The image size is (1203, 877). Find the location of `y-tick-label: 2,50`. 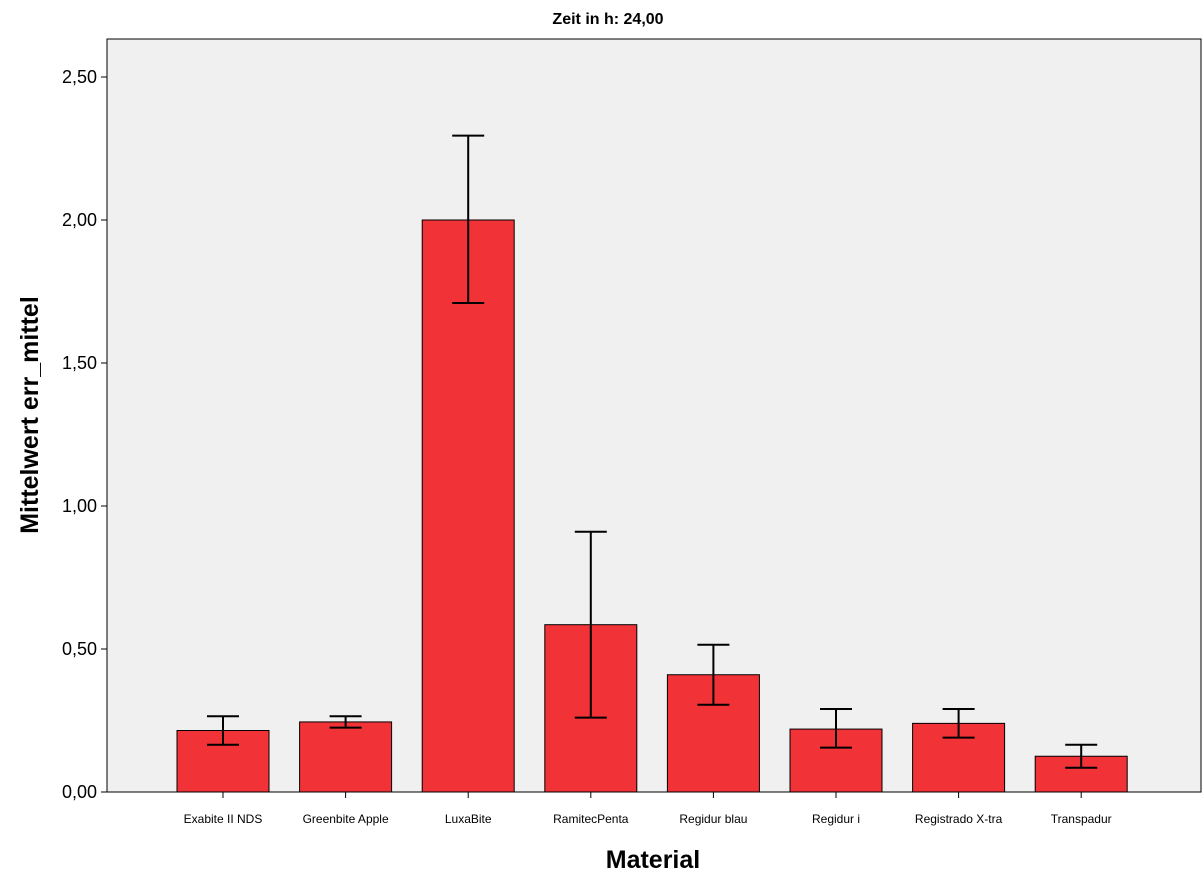

y-tick-label: 2,50 is located at coordinates (79, 77).